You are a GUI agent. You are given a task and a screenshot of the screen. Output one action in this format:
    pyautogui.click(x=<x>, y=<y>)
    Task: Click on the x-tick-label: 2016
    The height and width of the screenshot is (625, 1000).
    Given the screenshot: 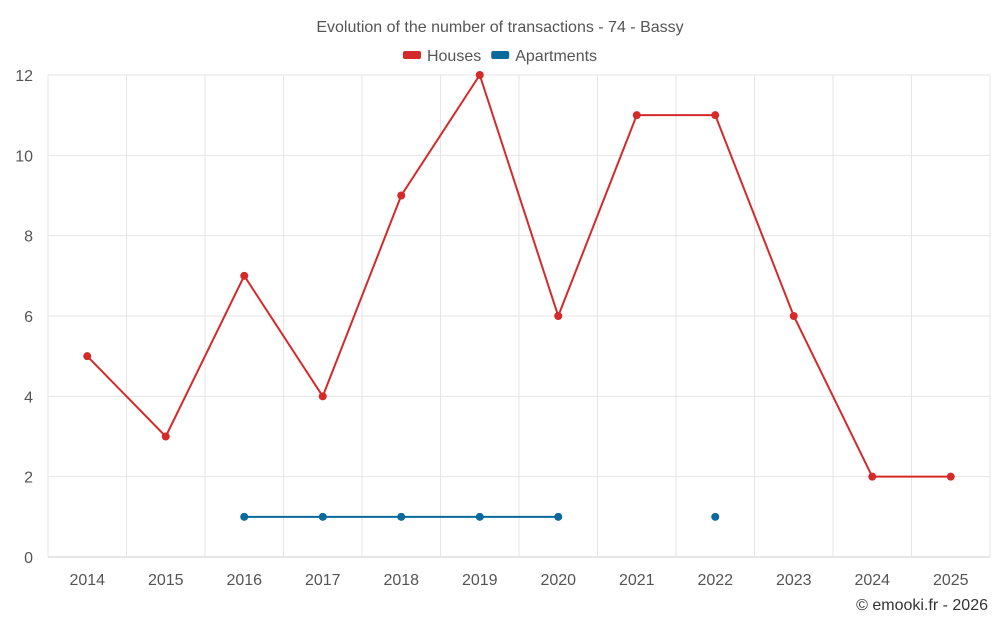 What is the action you would take?
    pyautogui.click(x=244, y=580)
    